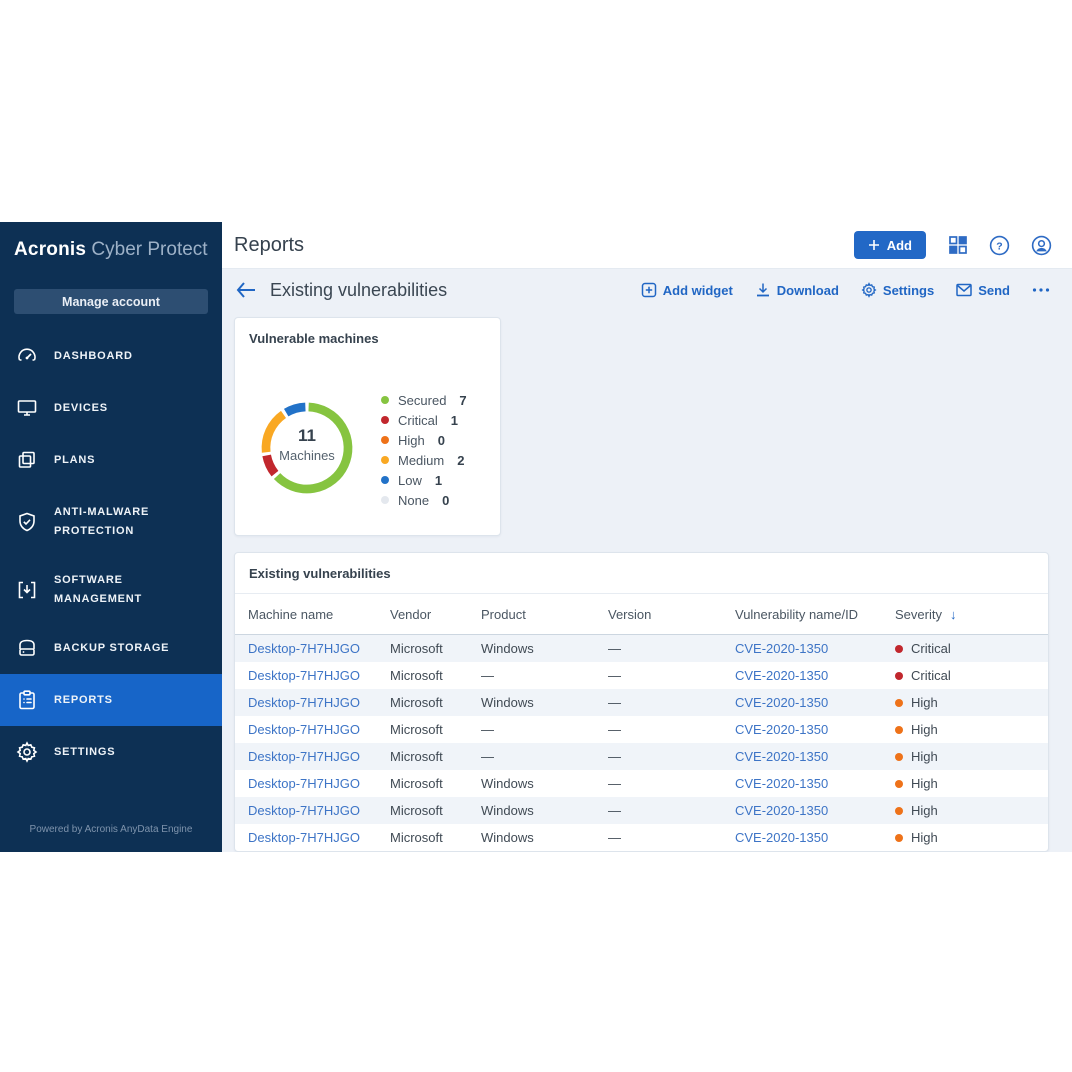 This screenshot has height=1072, width=1072. Describe the element at coordinates (75, 459) in the screenshot. I see `sidebar-item-label: PLANS` at that location.